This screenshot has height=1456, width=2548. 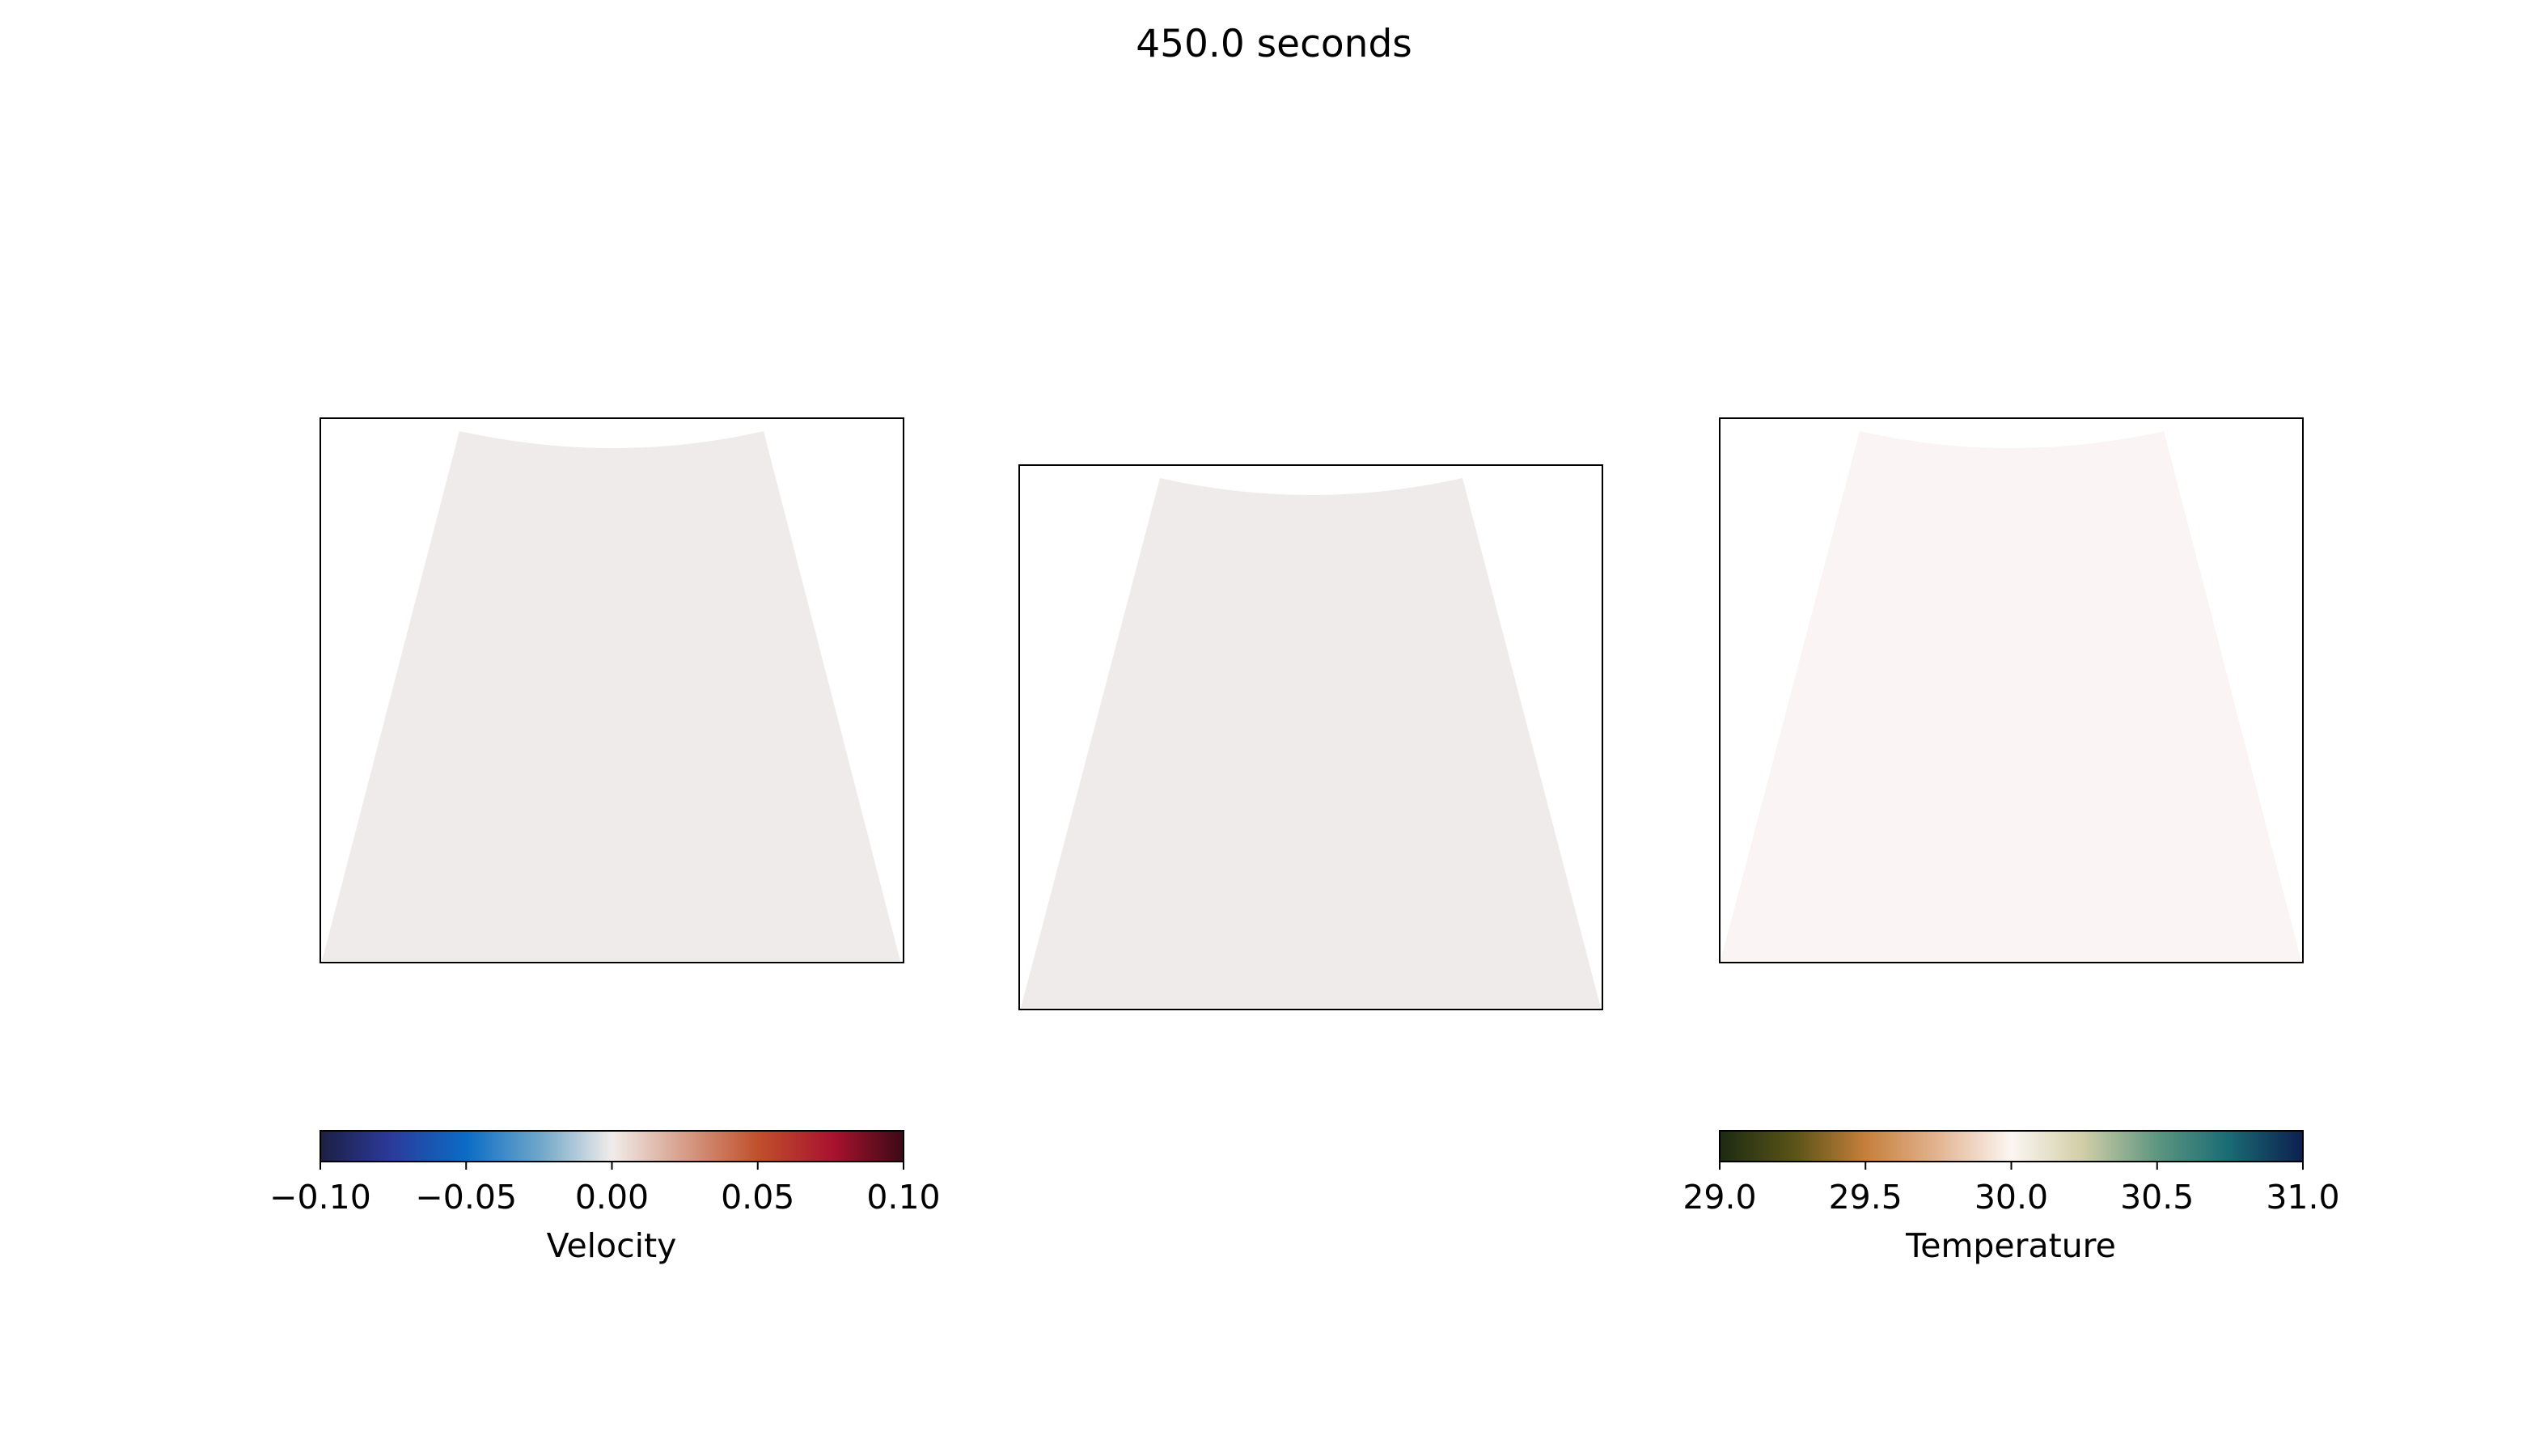 What do you see at coordinates (320, 1198) in the screenshot?
I see `velocity-tick-label: −0.10` at bounding box center [320, 1198].